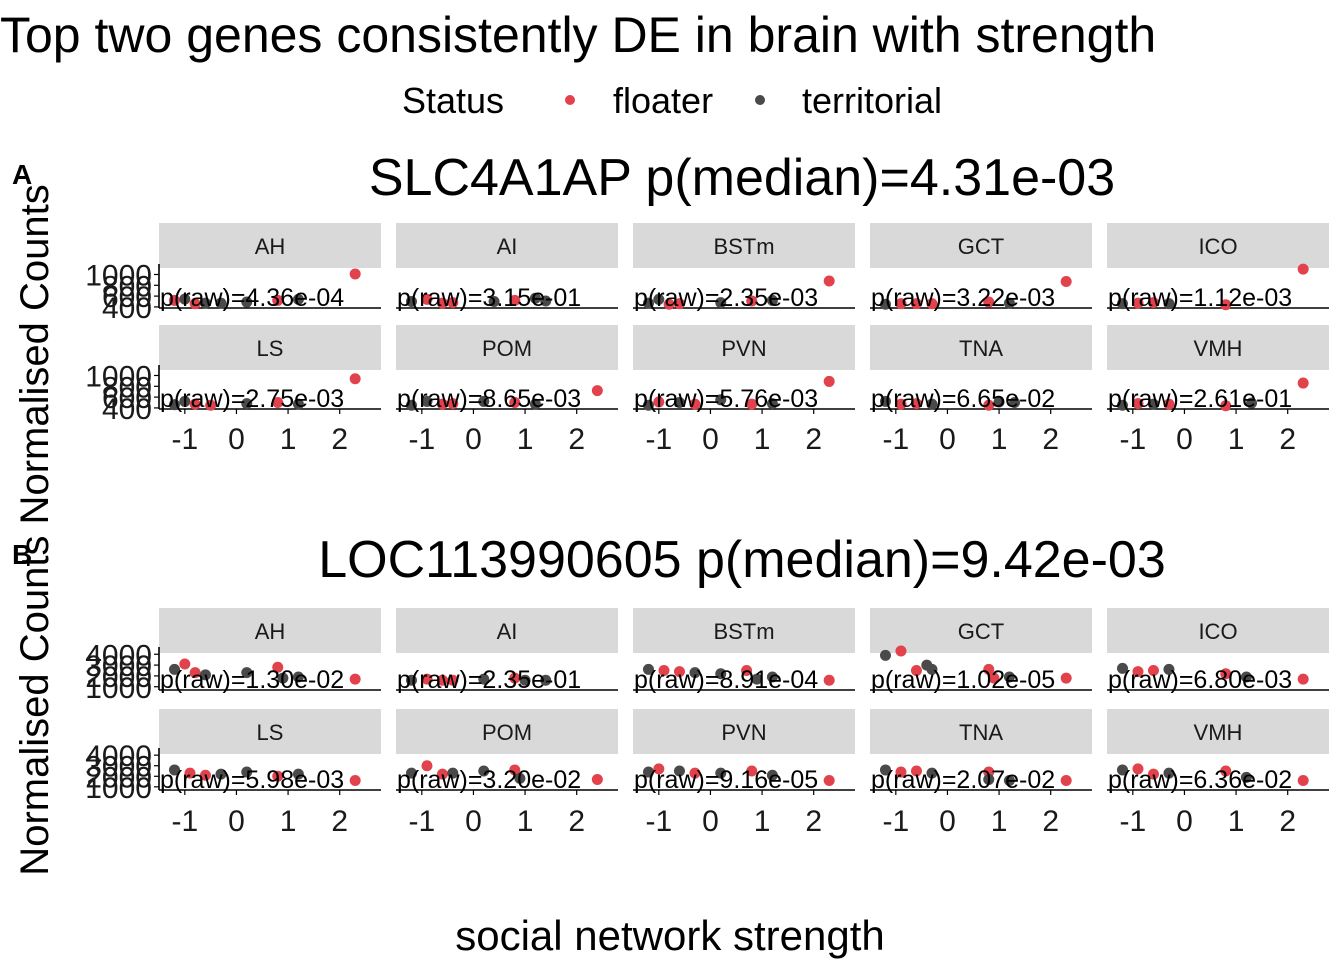 This screenshot has width=1344, height=960. Describe the element at coordinates (1218, 348) in the screenshot. I see `facet-strip-label: VMH` at that location.